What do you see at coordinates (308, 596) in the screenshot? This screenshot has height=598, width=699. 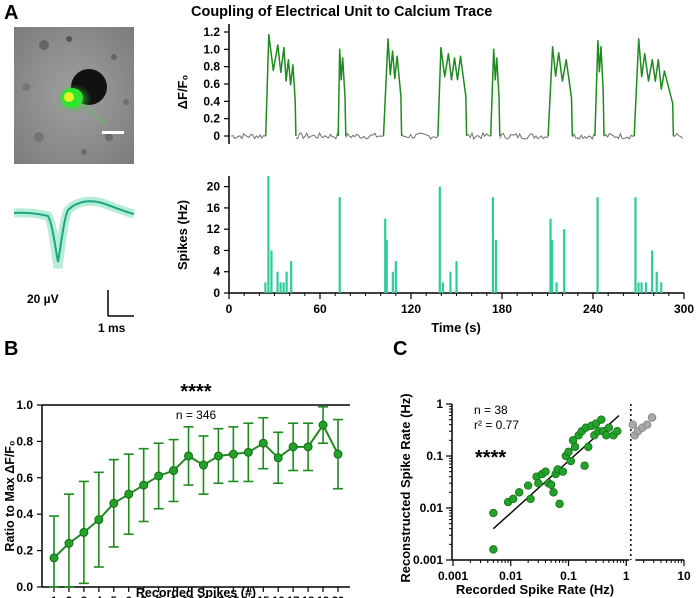 I see `x-tick-label: 18` at bounding box center [308, 596].